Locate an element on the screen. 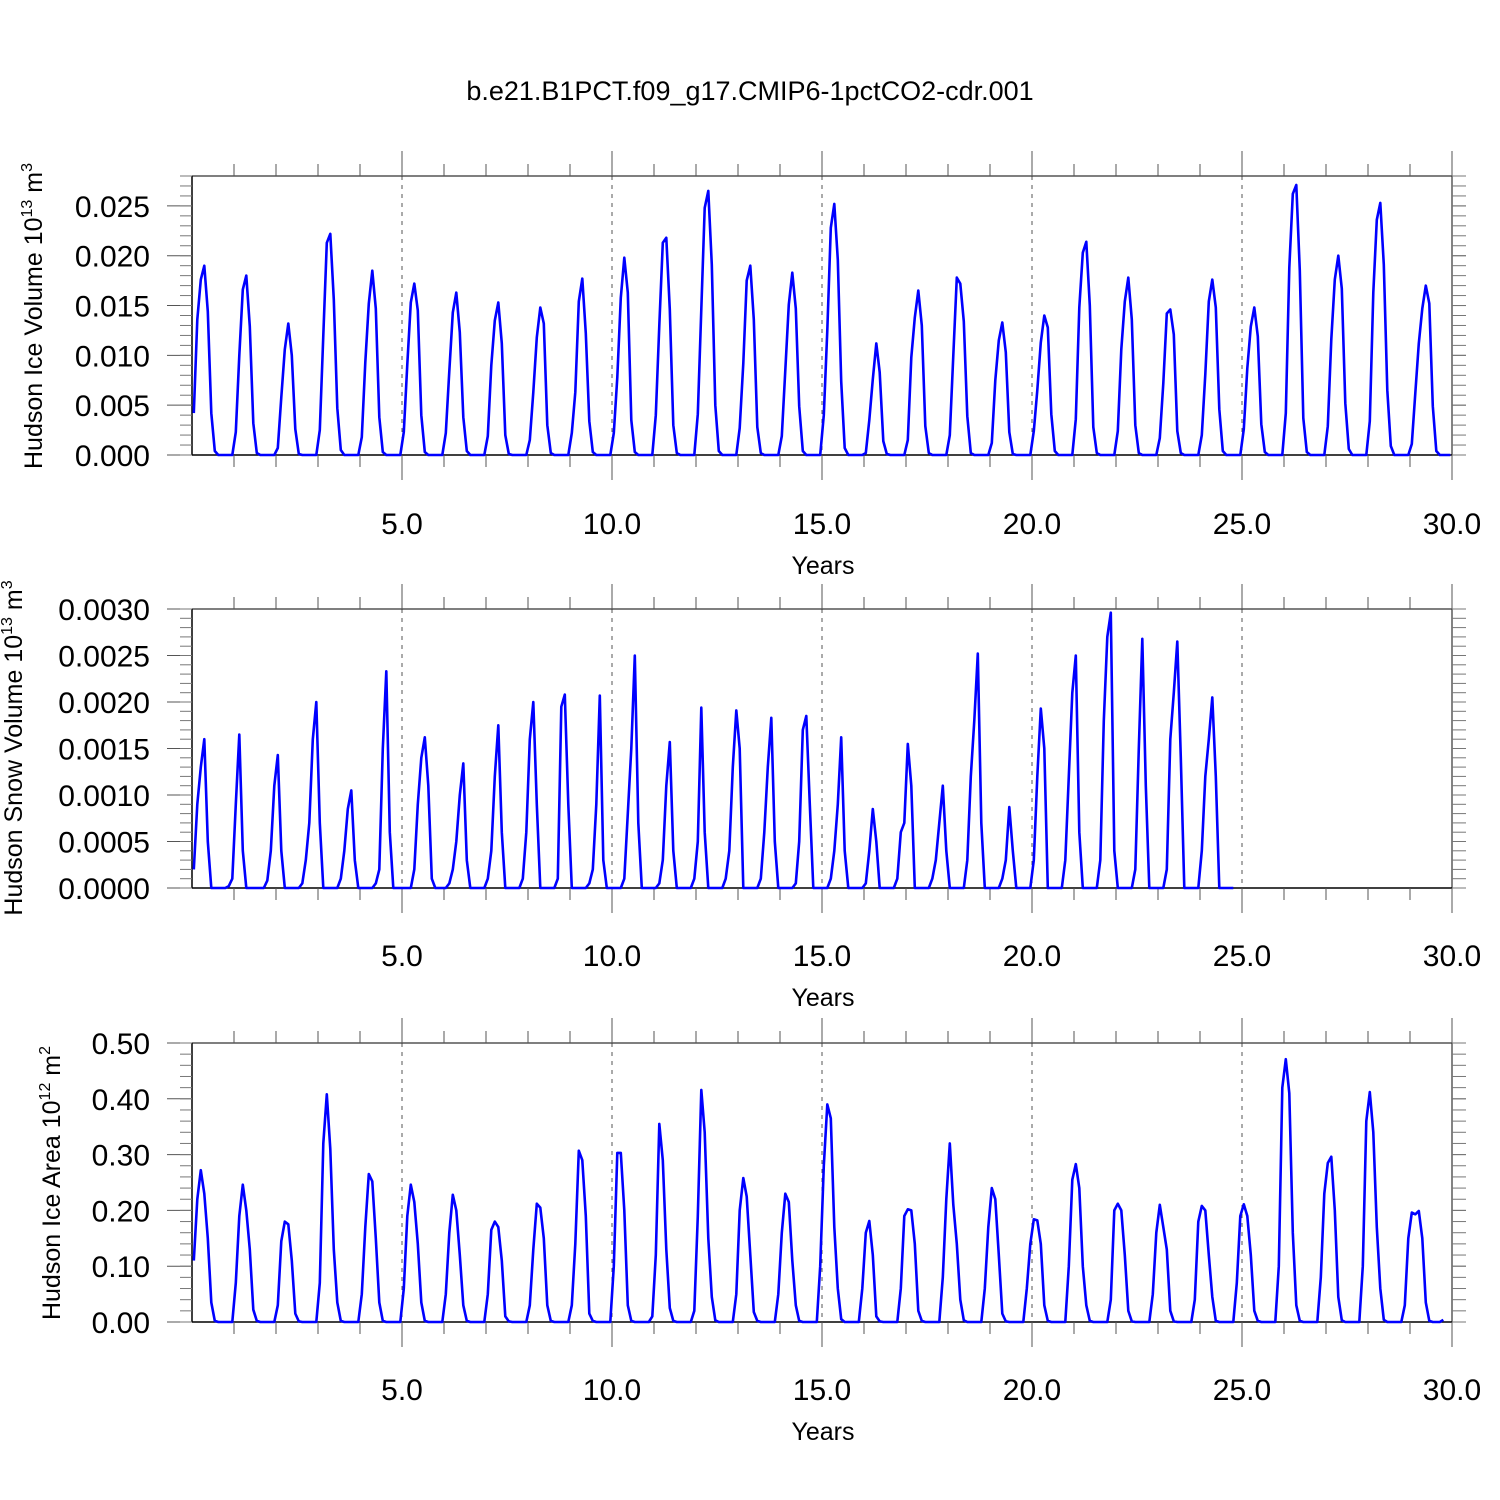 The height and width of the screenshot is (1500, 1500). y-axis-label: Hudson Ice Area 1012 m2 is located at coordinates (51, 1183).